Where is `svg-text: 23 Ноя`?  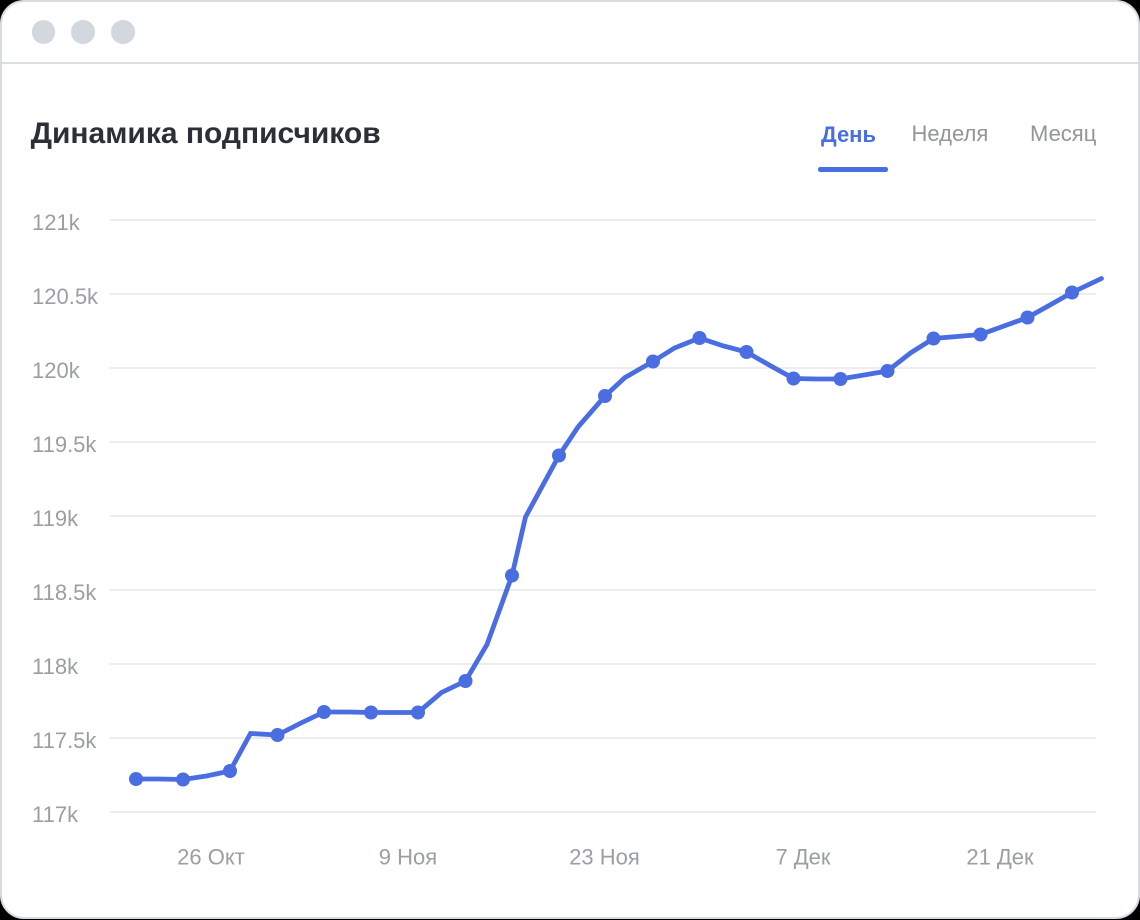 svg-text: 23 Ноя is located at coordinates (604, 857).